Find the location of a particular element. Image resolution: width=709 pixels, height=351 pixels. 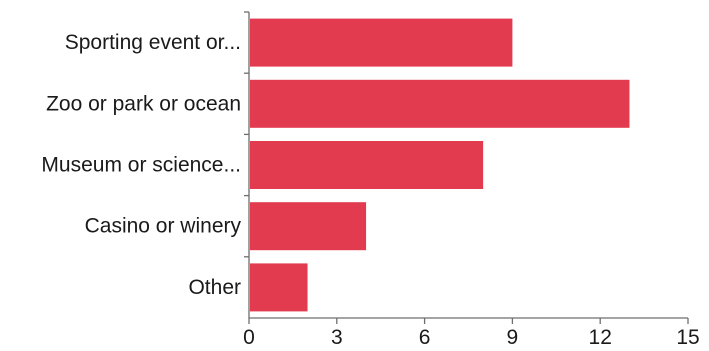

category-label: Casino or winery is located at coordinates (163, 226).